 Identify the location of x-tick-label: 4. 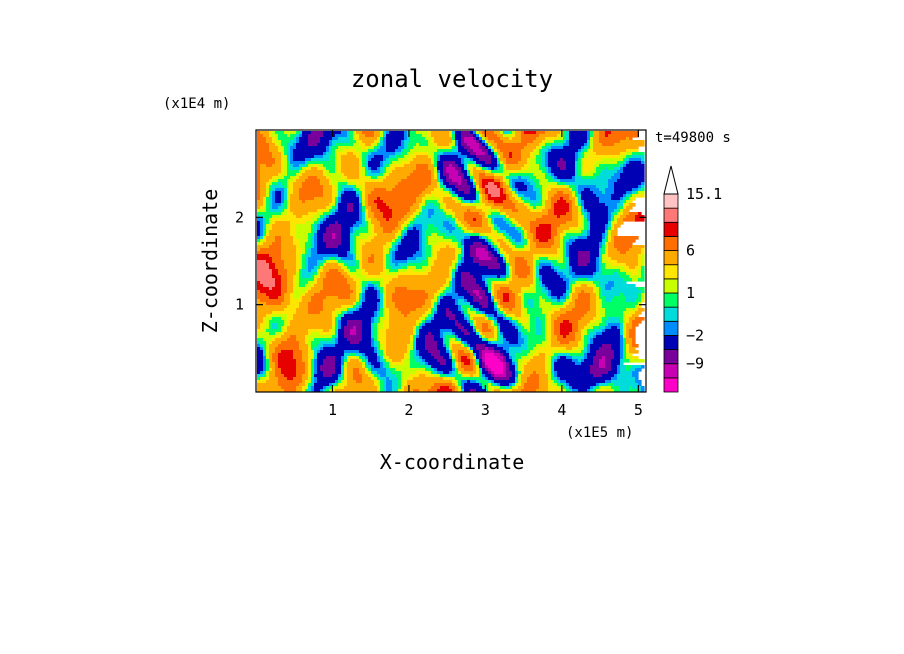
(561, 410).